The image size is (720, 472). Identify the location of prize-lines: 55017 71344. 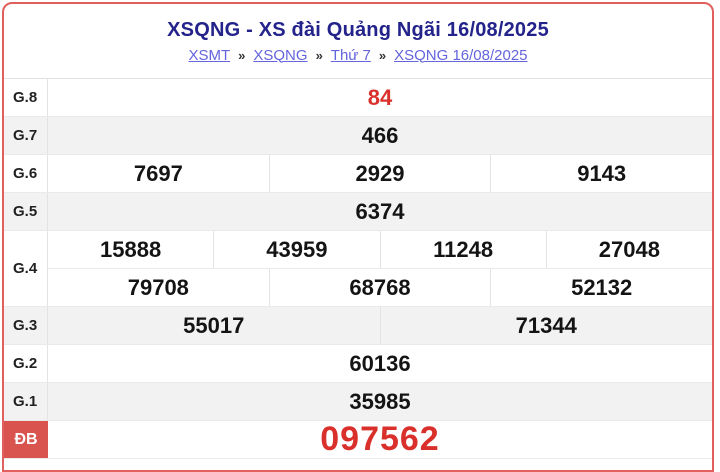
(380, 325).